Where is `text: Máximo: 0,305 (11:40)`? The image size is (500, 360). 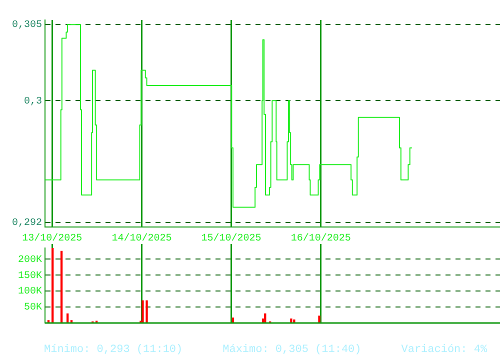 text: Máximo: 0,305 (11:40) is located at coordinates (292, 350).